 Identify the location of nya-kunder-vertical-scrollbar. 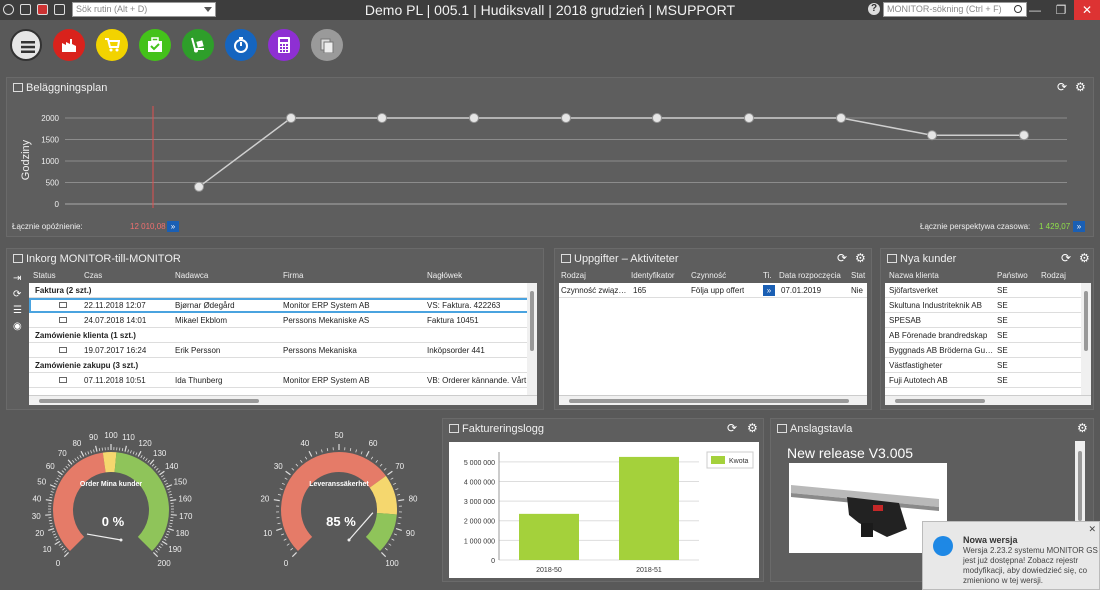
(1086, 339).